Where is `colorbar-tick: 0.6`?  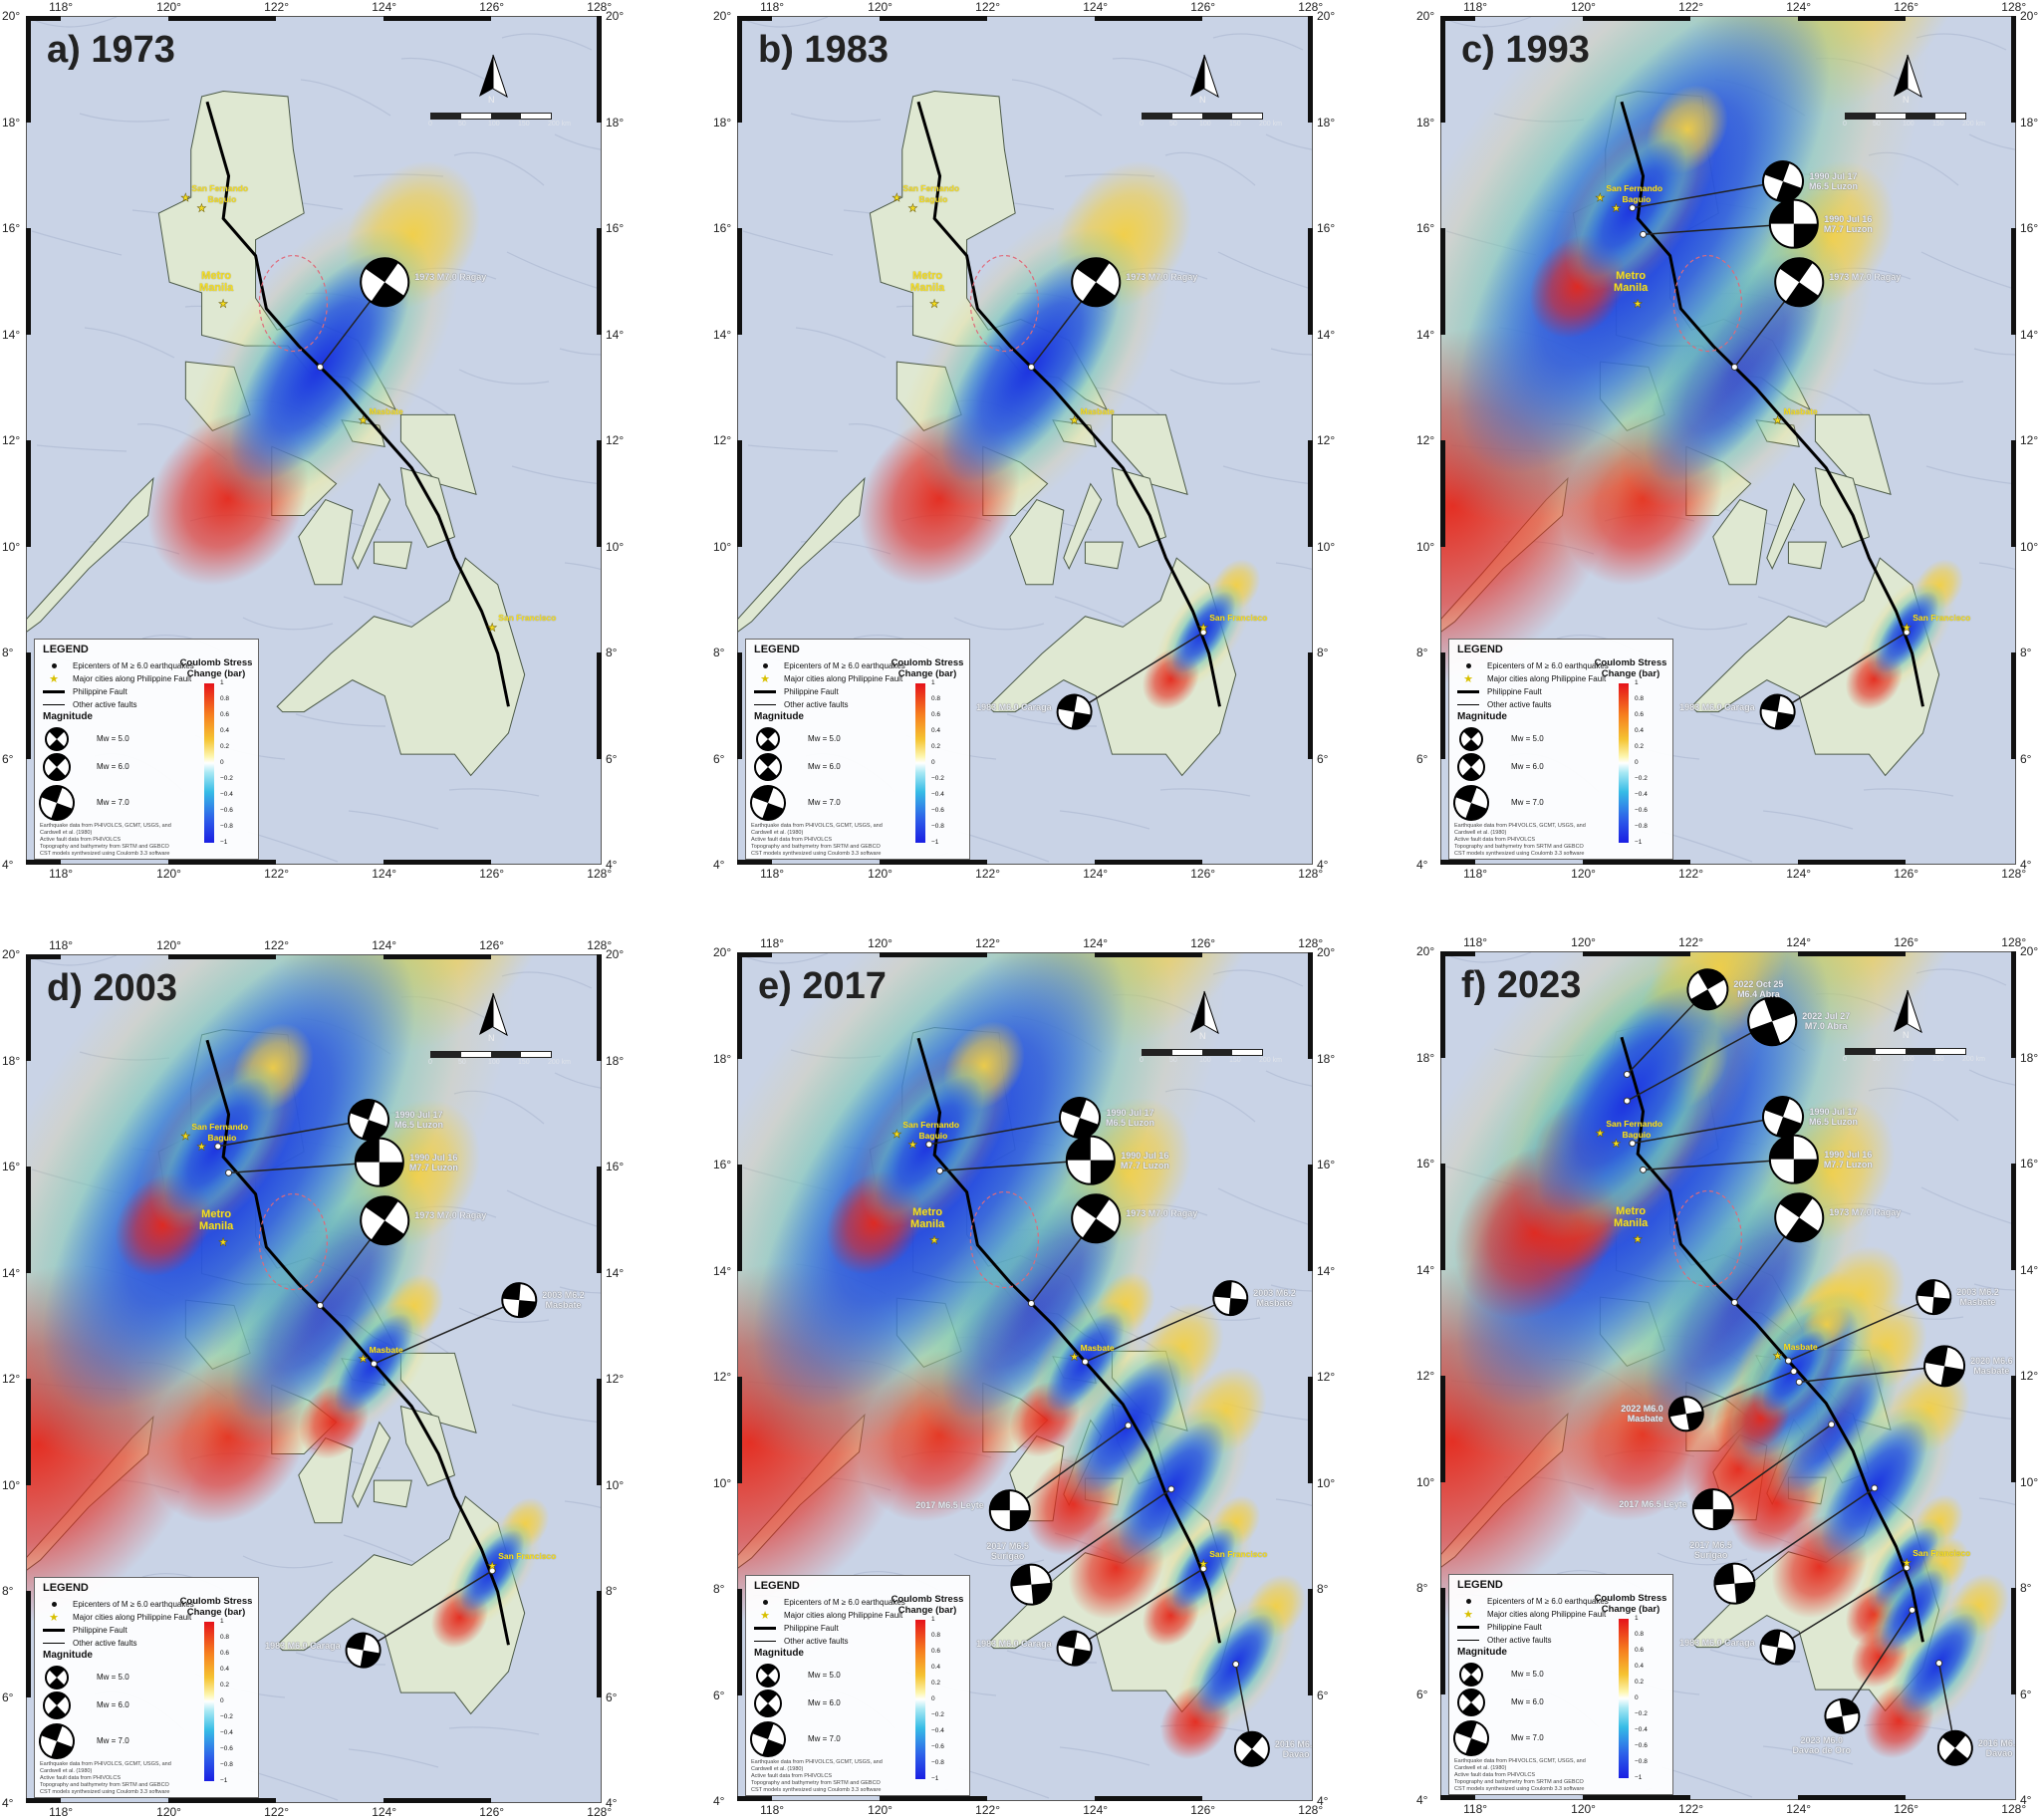 colorbar-tick: 0.6 is located at coordinates (1640, 1650).